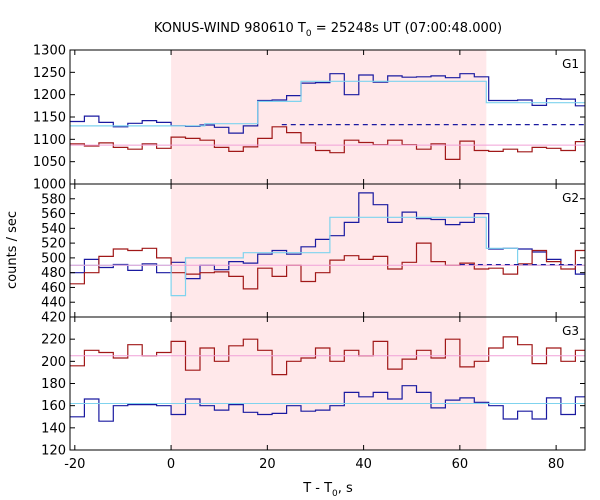  I want to click on x-tick-label: 60, so click(460, 464).